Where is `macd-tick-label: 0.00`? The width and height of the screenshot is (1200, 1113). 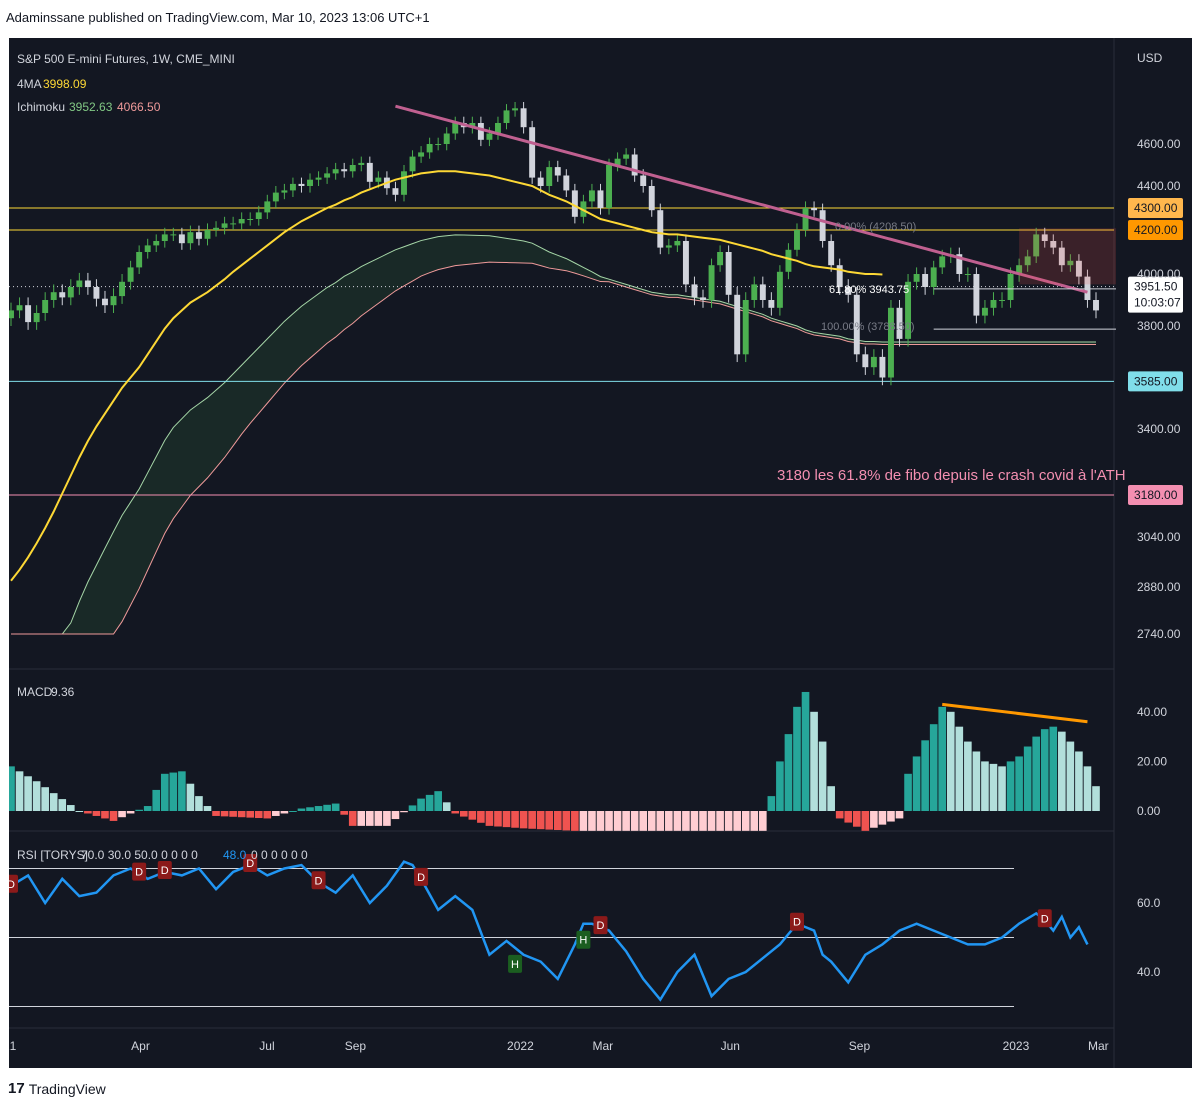 macd-tick-label: 0.00 is located at coordinates (1149, 811).